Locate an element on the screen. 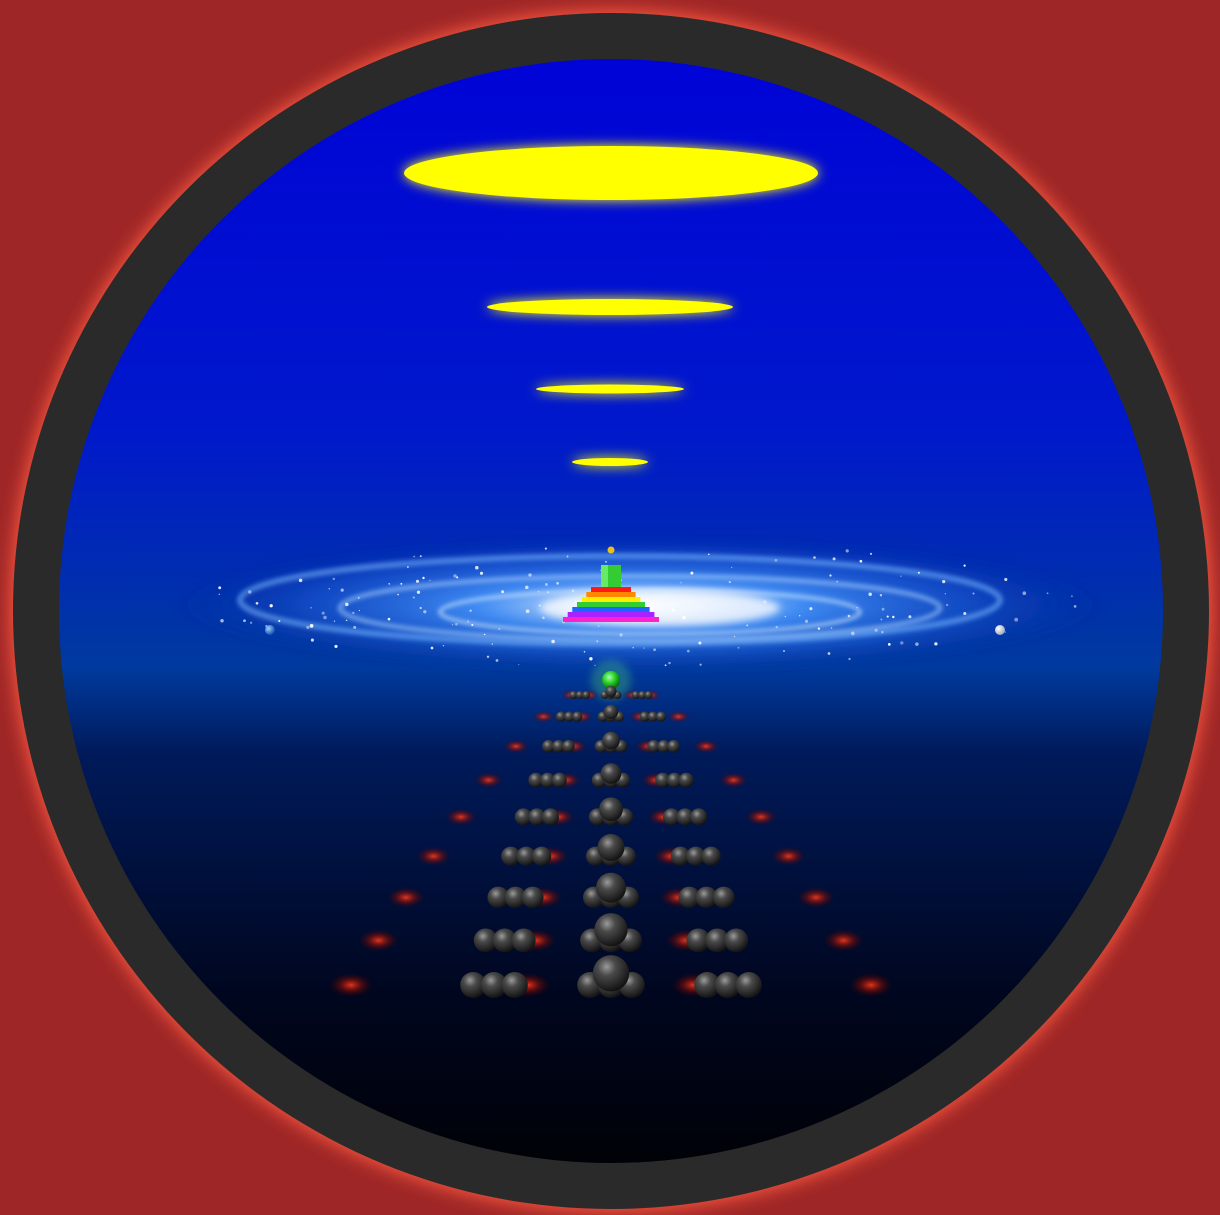 This screenshot has width=1220, height=1215. white-moon-icon is located at coordinates (1000, 630).